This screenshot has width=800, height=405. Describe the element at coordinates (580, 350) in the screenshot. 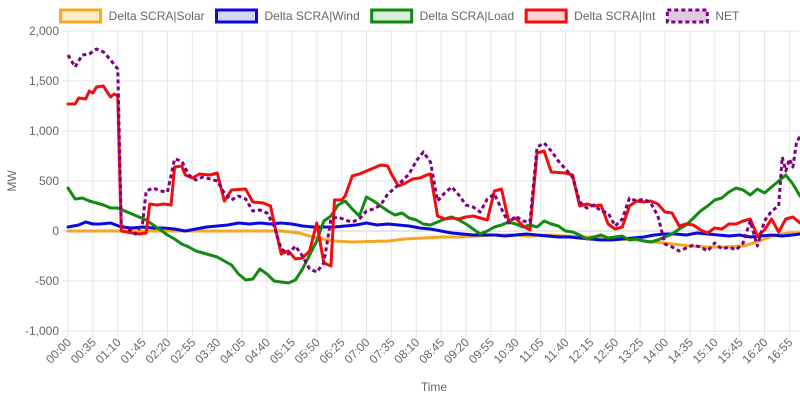

I see `x-tick-label: 12:15` at that location.